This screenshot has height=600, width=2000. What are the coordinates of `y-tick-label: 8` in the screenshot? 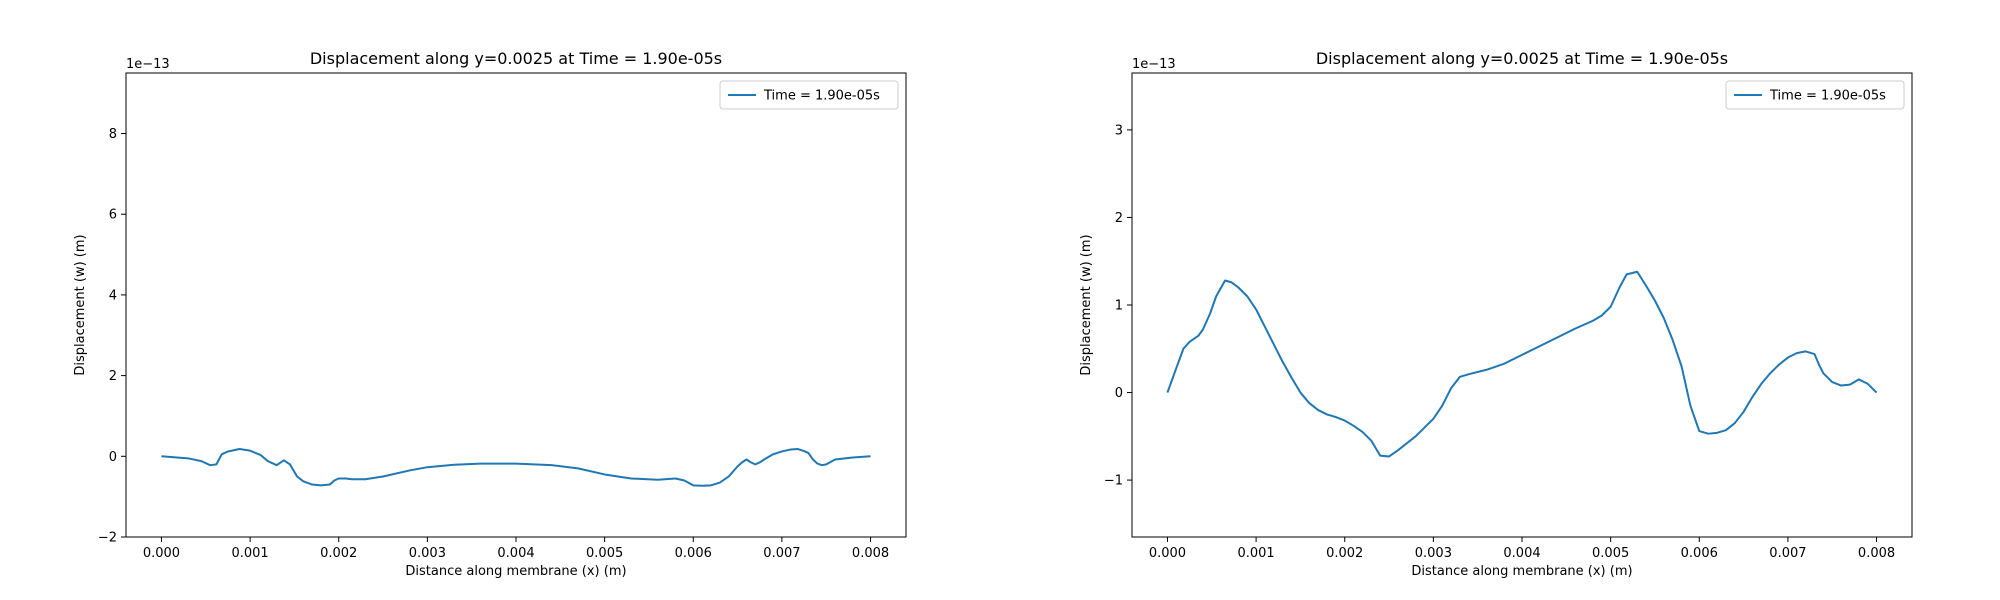 It's located at (113, 134).